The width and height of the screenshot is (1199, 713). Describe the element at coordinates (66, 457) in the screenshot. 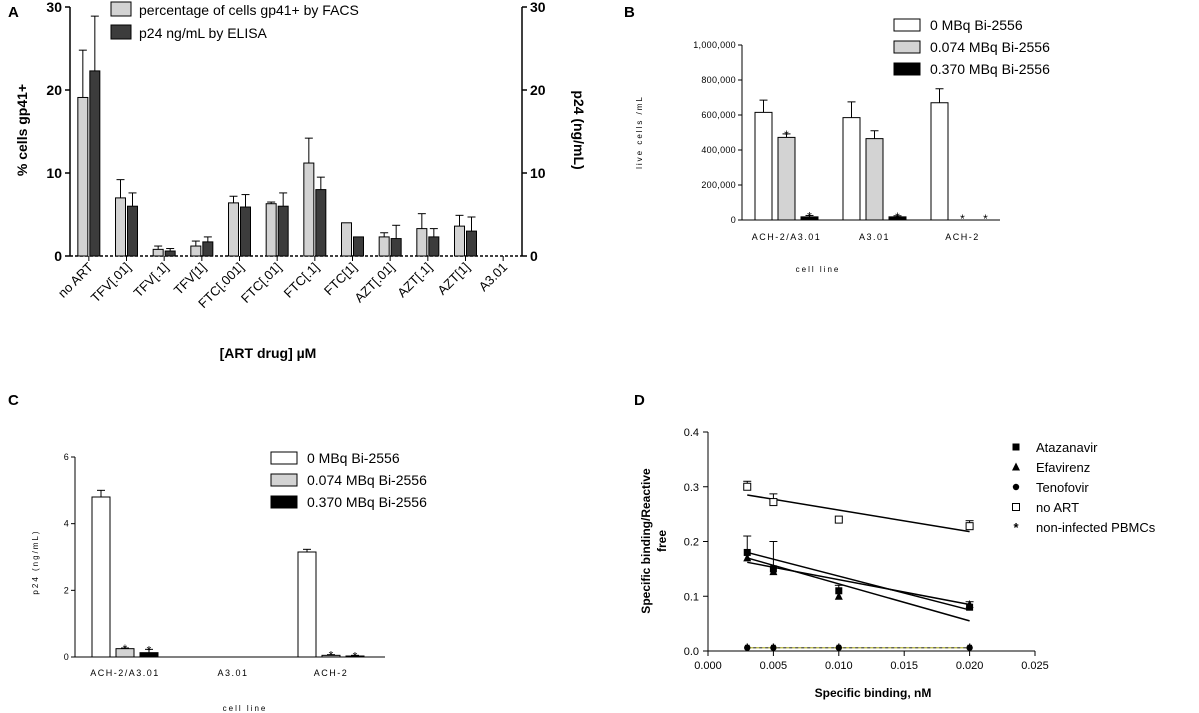

I see `c-y-tick-label: 6` at that location.